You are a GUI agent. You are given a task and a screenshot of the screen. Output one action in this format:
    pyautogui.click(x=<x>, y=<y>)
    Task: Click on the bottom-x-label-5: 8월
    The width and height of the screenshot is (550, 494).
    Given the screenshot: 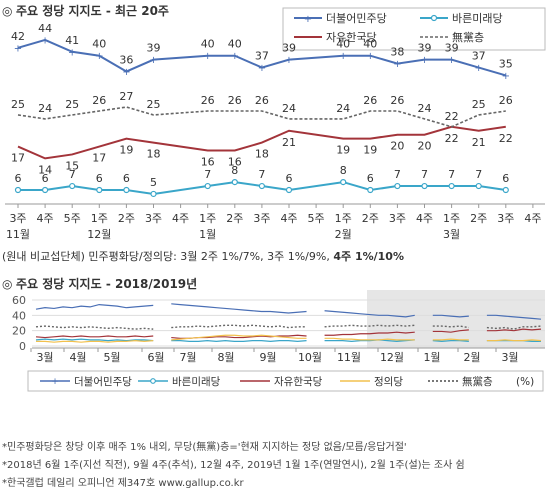 What is the action you would take?
    pyautogui.click(x=225, y=357)
    